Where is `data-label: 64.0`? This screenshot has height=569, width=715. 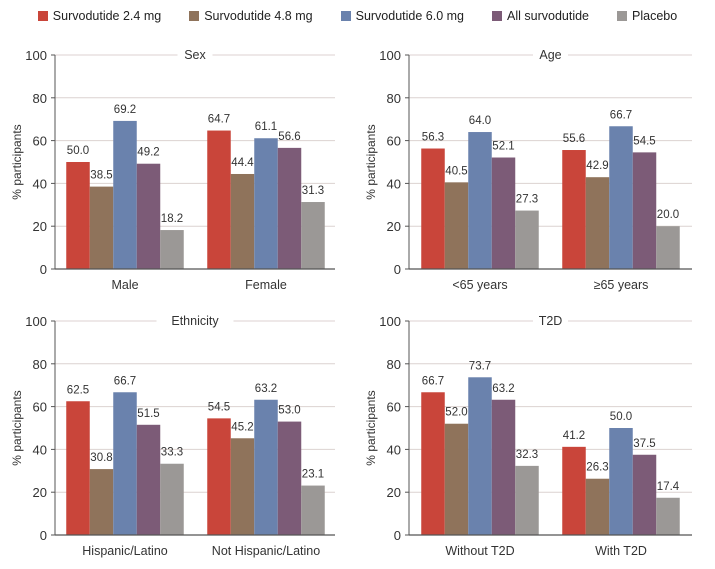
data-label: 64.0 is located at coordinates (480, 121).